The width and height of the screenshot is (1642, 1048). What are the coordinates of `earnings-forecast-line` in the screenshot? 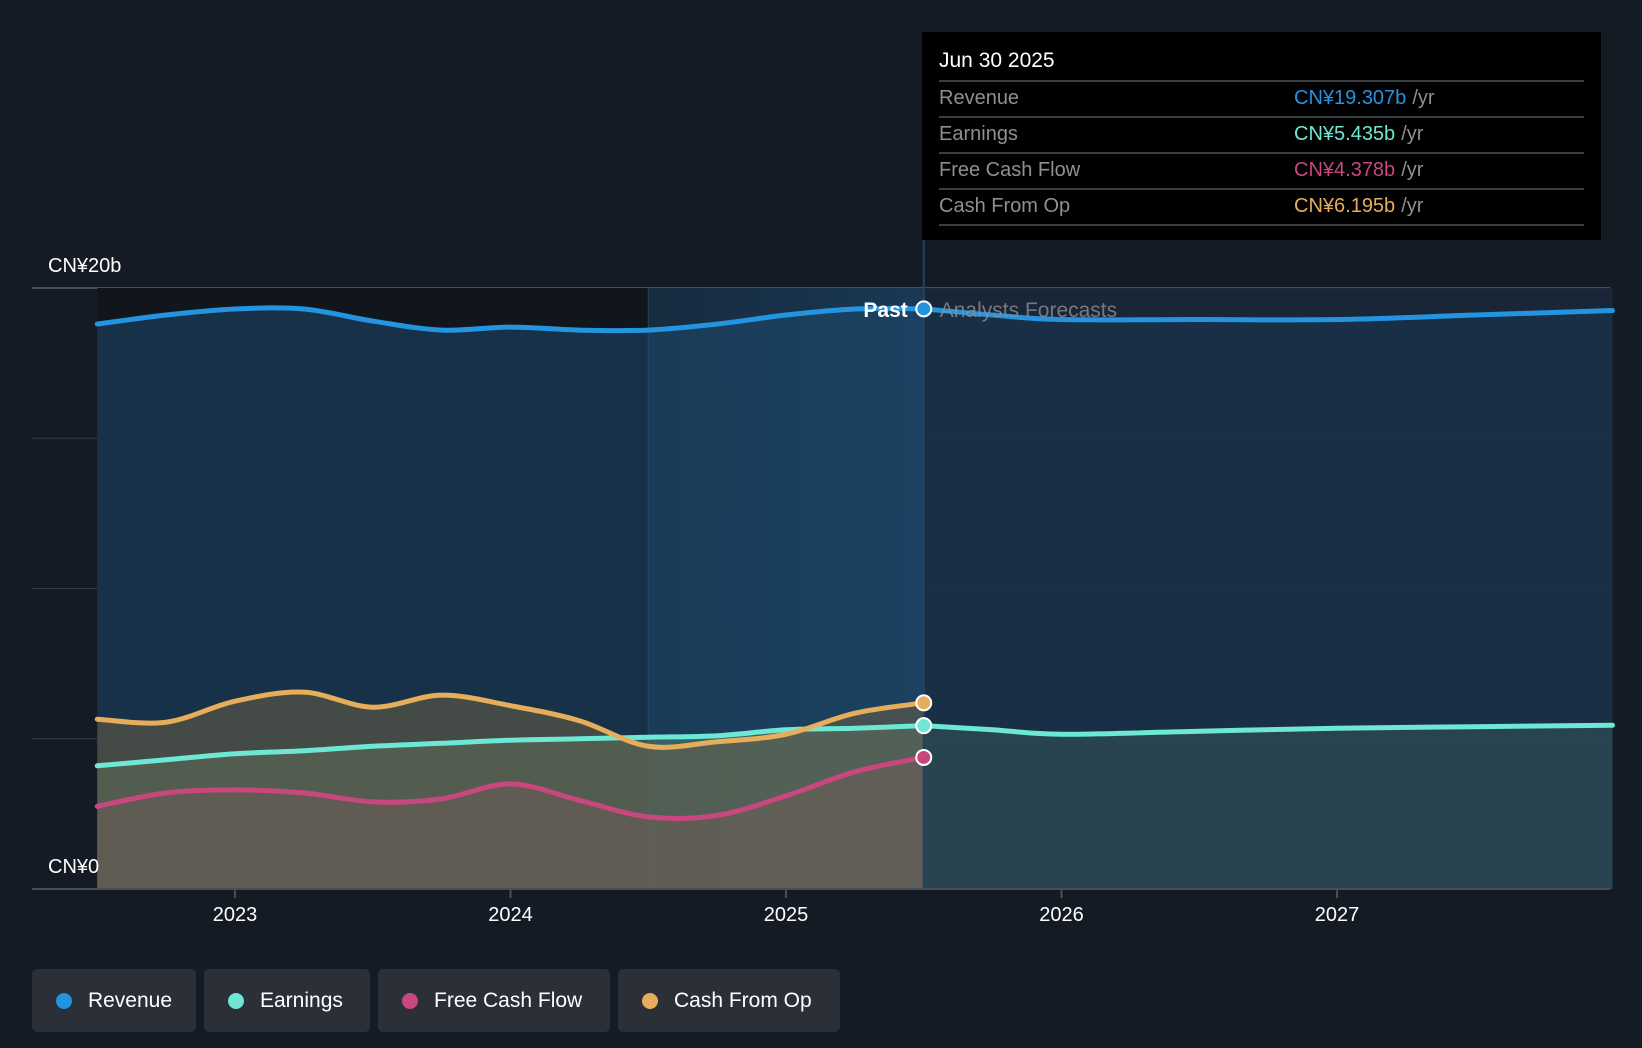 It's located at (1268, 729).